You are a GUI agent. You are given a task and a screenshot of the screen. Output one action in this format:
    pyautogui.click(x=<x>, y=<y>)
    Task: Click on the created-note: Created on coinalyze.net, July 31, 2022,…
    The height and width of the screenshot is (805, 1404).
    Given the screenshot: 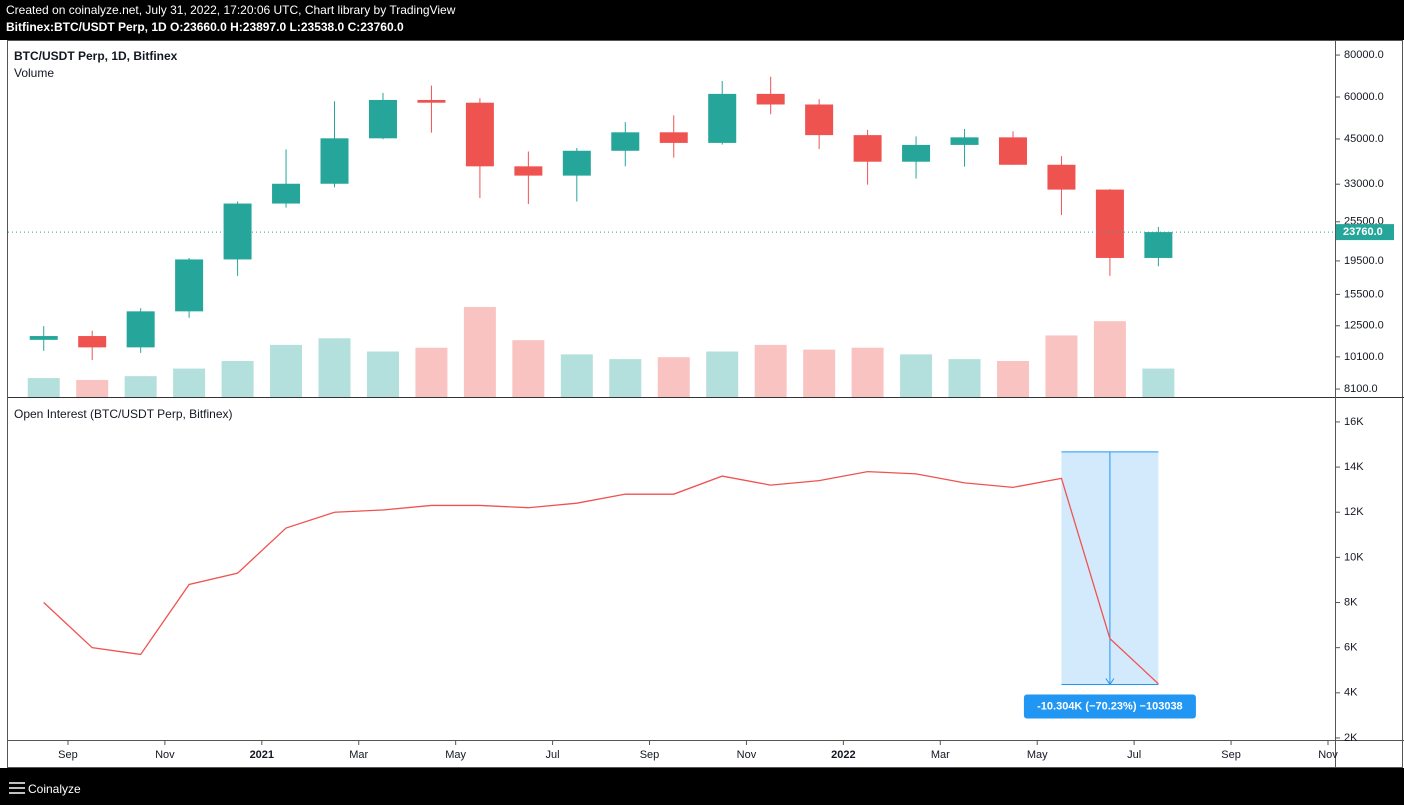 What is the action you would take?
    pyautogui.click(x=231, y=10)
    